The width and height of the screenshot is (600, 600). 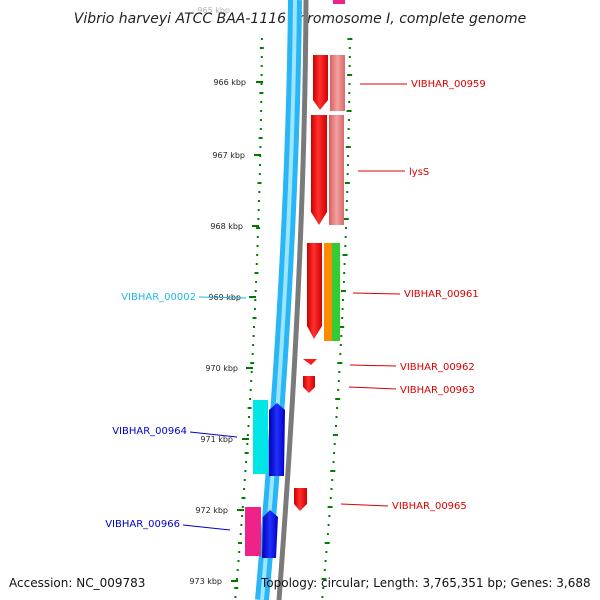 I want to click on accession-text: Accession: NC_009783, so click(x=77, y=583).